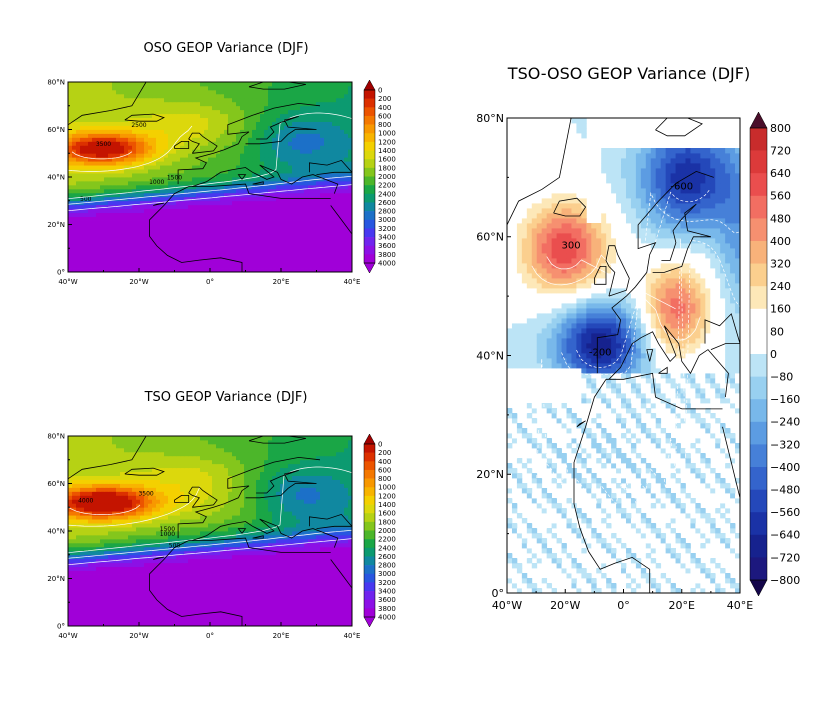 The width and height of the screenshot is (820, 708). Describe the element at coordinates (56, 177) in the screenshot. I see `y-tick-label: 40°N` at that location.